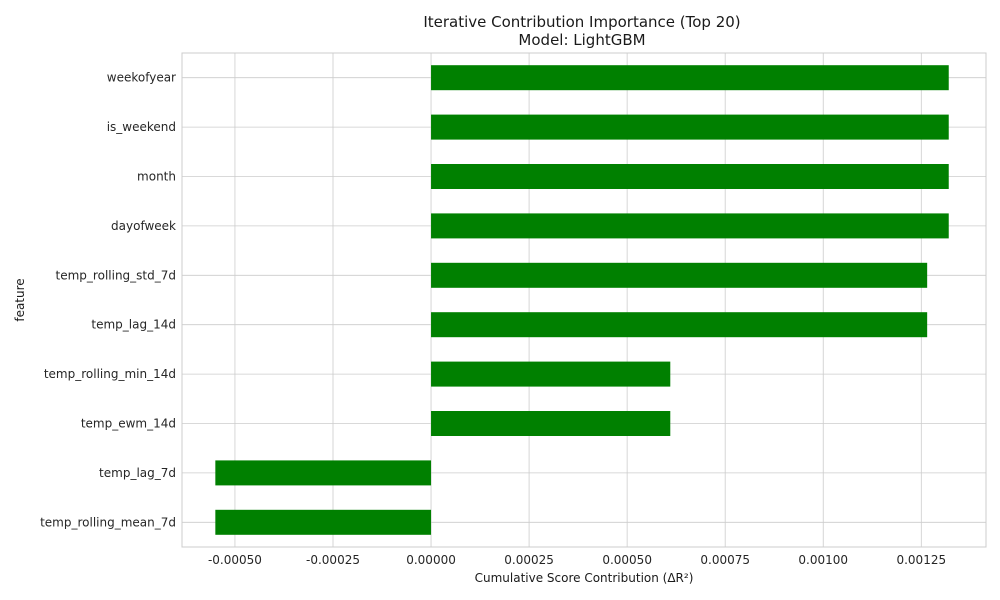 This screenshot has height=600, width=1000. Describe the element at coordinates (333, 560) in the screenshot. I see `x-tick-label: -0.00025` at that location.